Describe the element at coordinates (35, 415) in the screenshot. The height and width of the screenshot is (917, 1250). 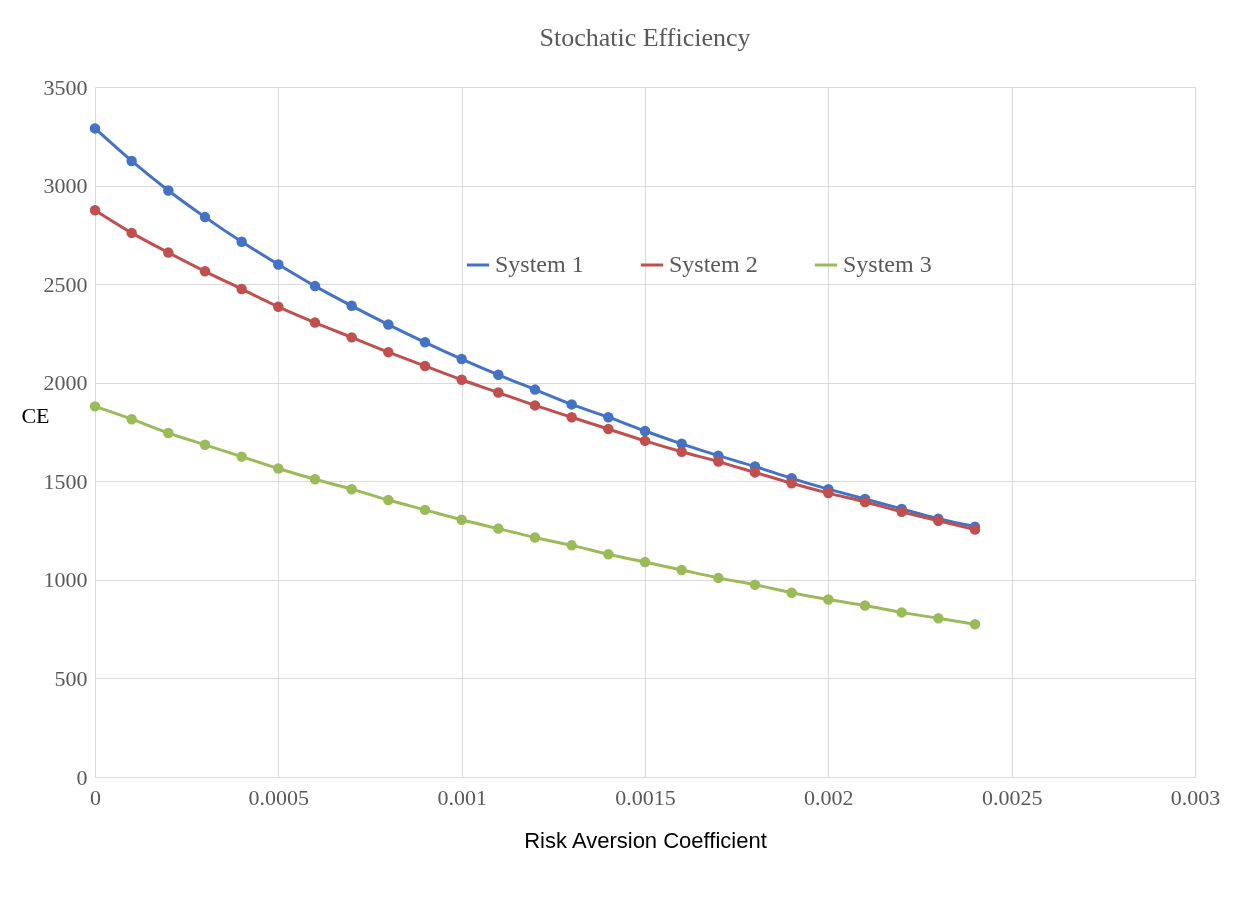
I see `y-axis-title: CE` at that location.